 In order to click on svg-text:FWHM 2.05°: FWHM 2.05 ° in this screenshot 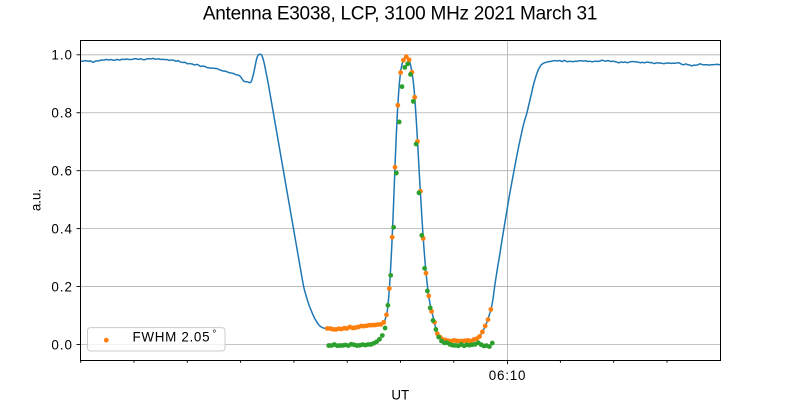, I will do `click(175, 337)`.